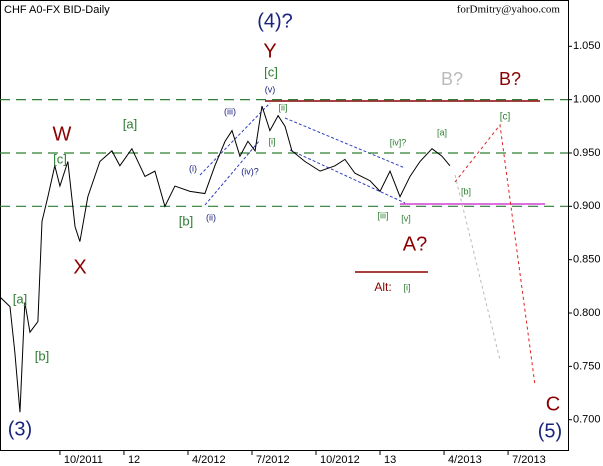  Describe the element at coordinates (270, 89) in the screenshot. I see `wave-label: (v)` at that location.